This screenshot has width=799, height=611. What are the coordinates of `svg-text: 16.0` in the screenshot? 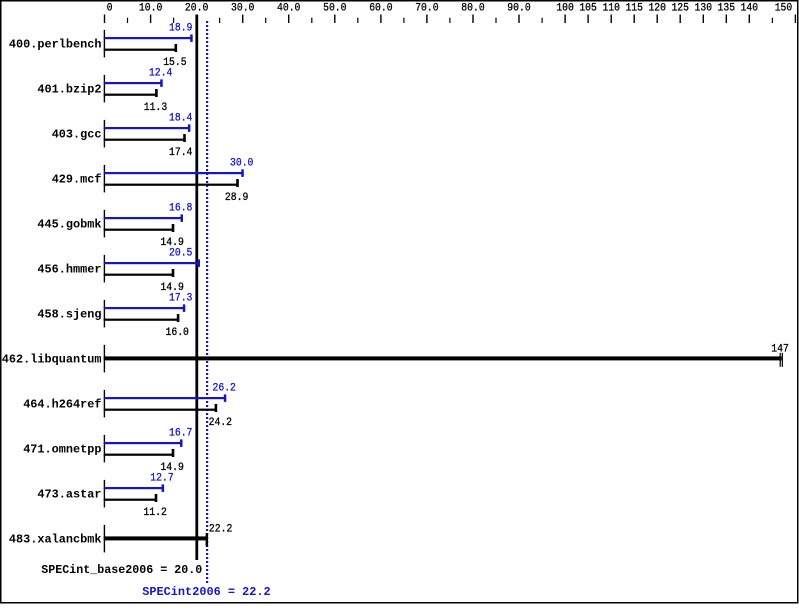 It's located at (177, 333).